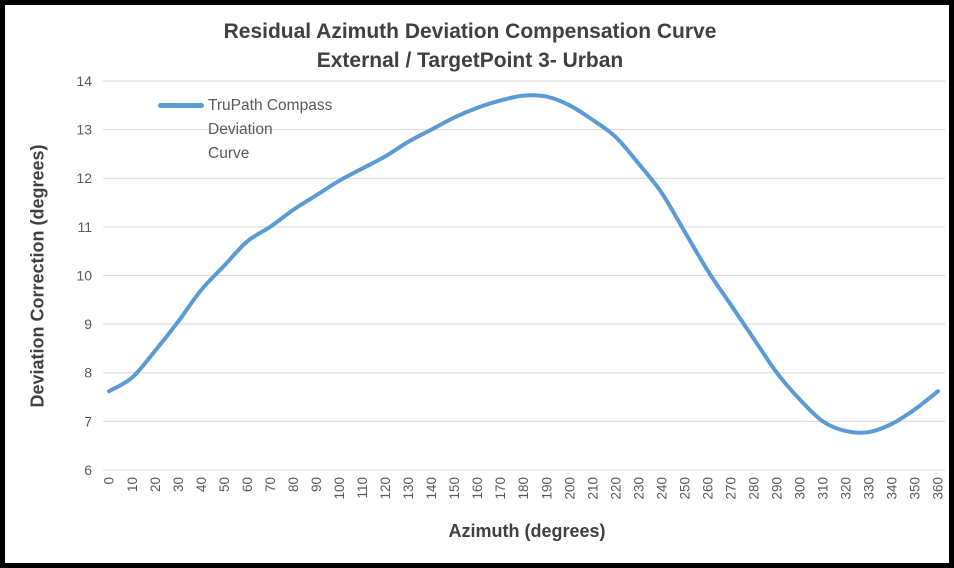  Describe the element at coordinates (362, 488) in the screenshot. I see `x-tick-label-110: 110` at that location.